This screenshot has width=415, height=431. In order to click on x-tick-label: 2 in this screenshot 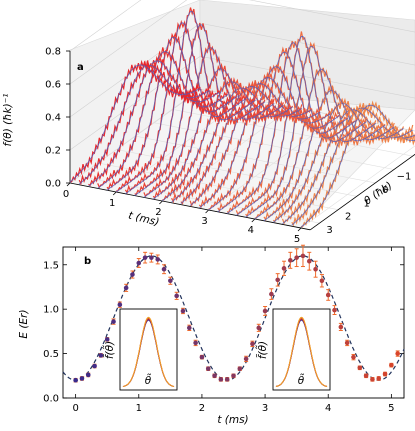, I will do `click(158, 212)`.